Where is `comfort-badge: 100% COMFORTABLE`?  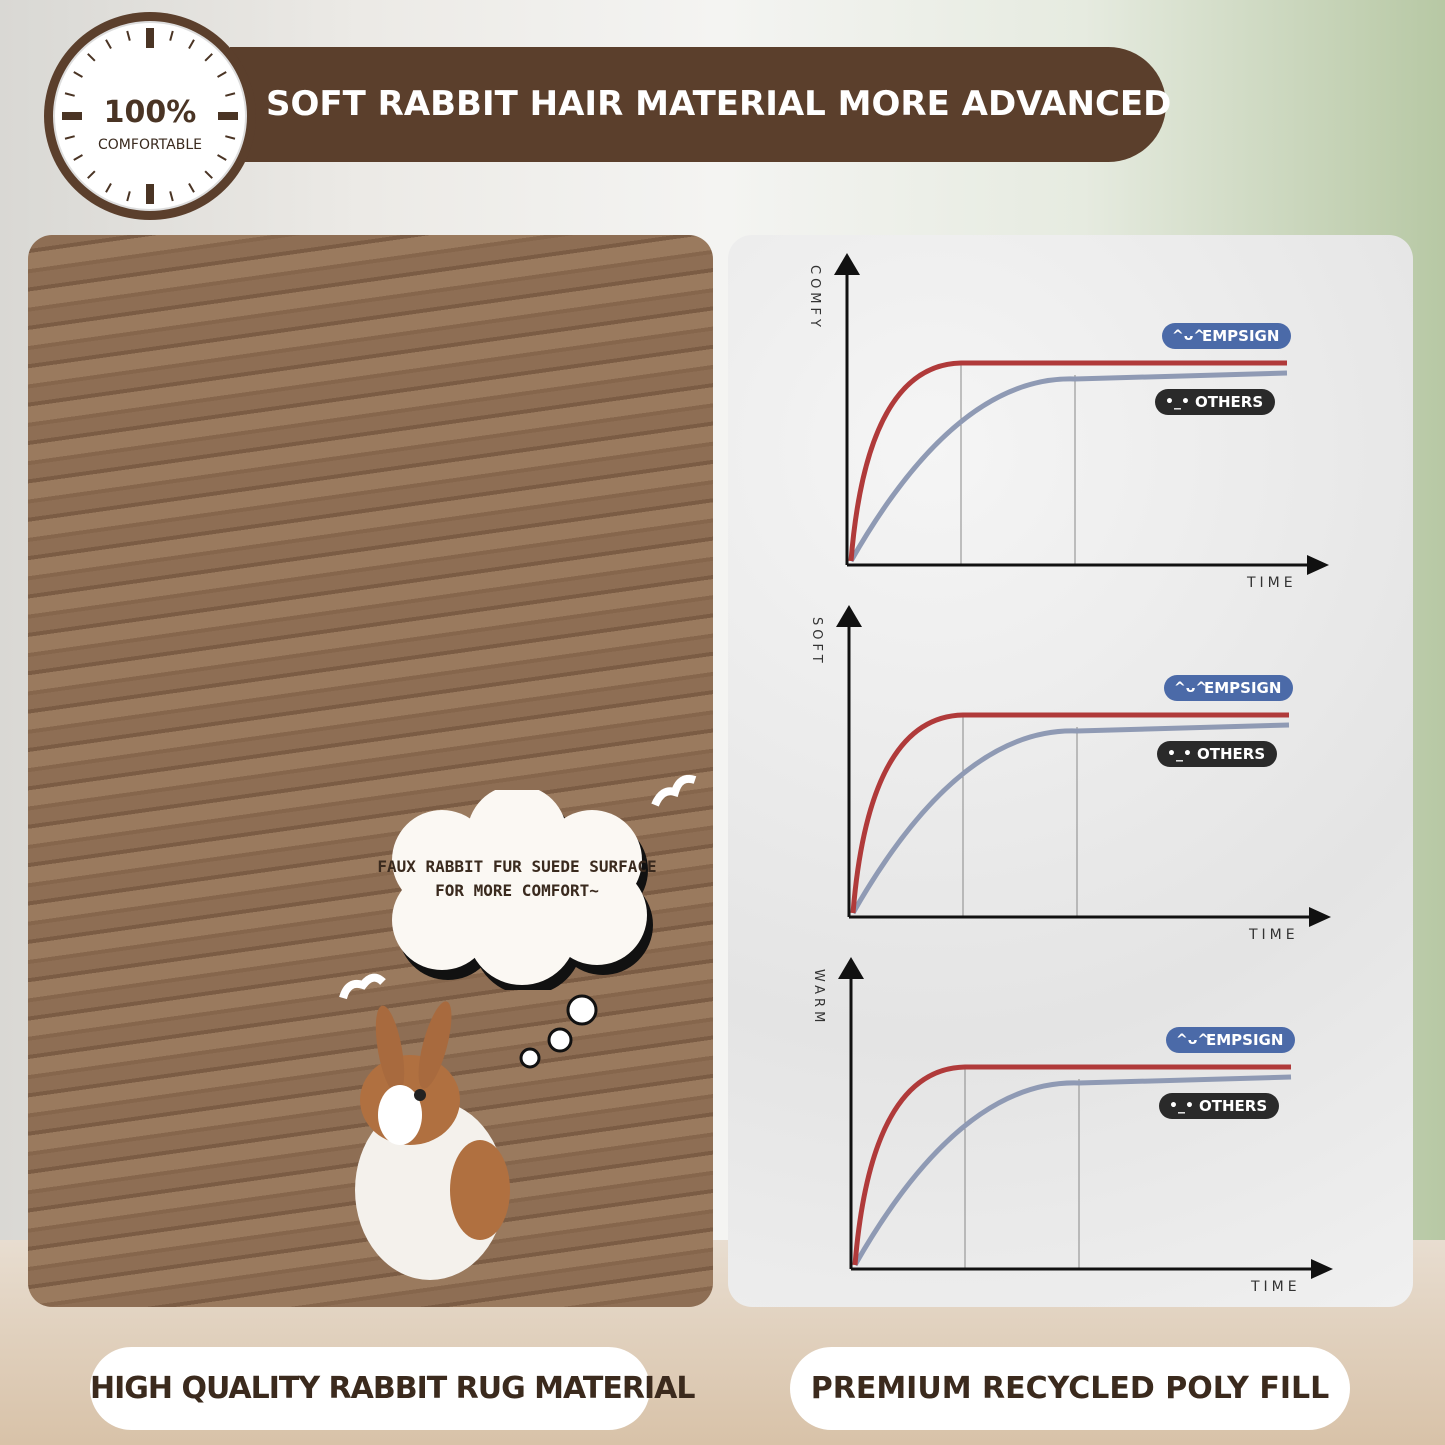 comfort-badge: 100% COMFORTABLE is located at coordinates (150, 116).